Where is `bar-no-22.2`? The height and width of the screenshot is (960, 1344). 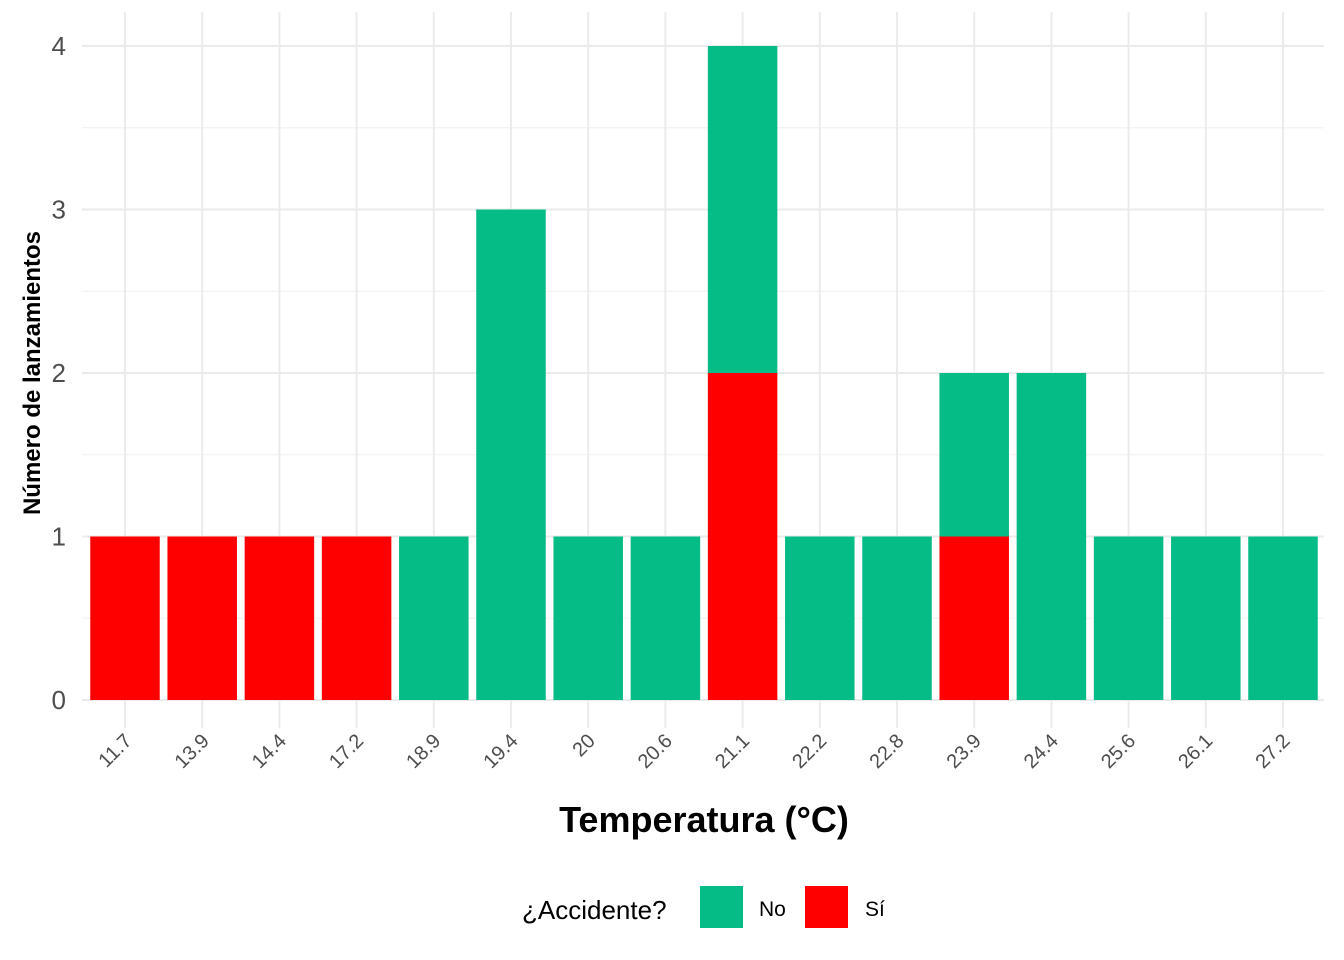
bar-no-22.2 is located at coordinates (820, 618).